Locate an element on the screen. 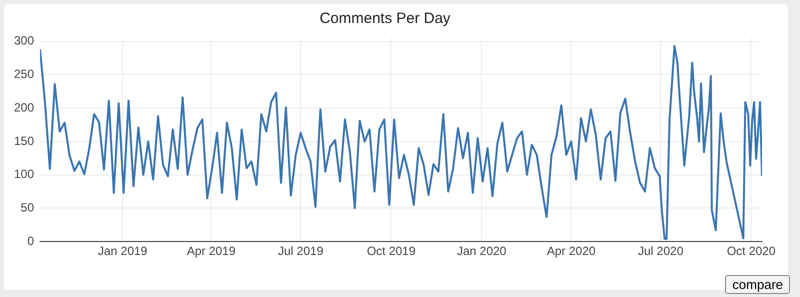  y-tick-label: 150 is located at coordinates (24, 141).